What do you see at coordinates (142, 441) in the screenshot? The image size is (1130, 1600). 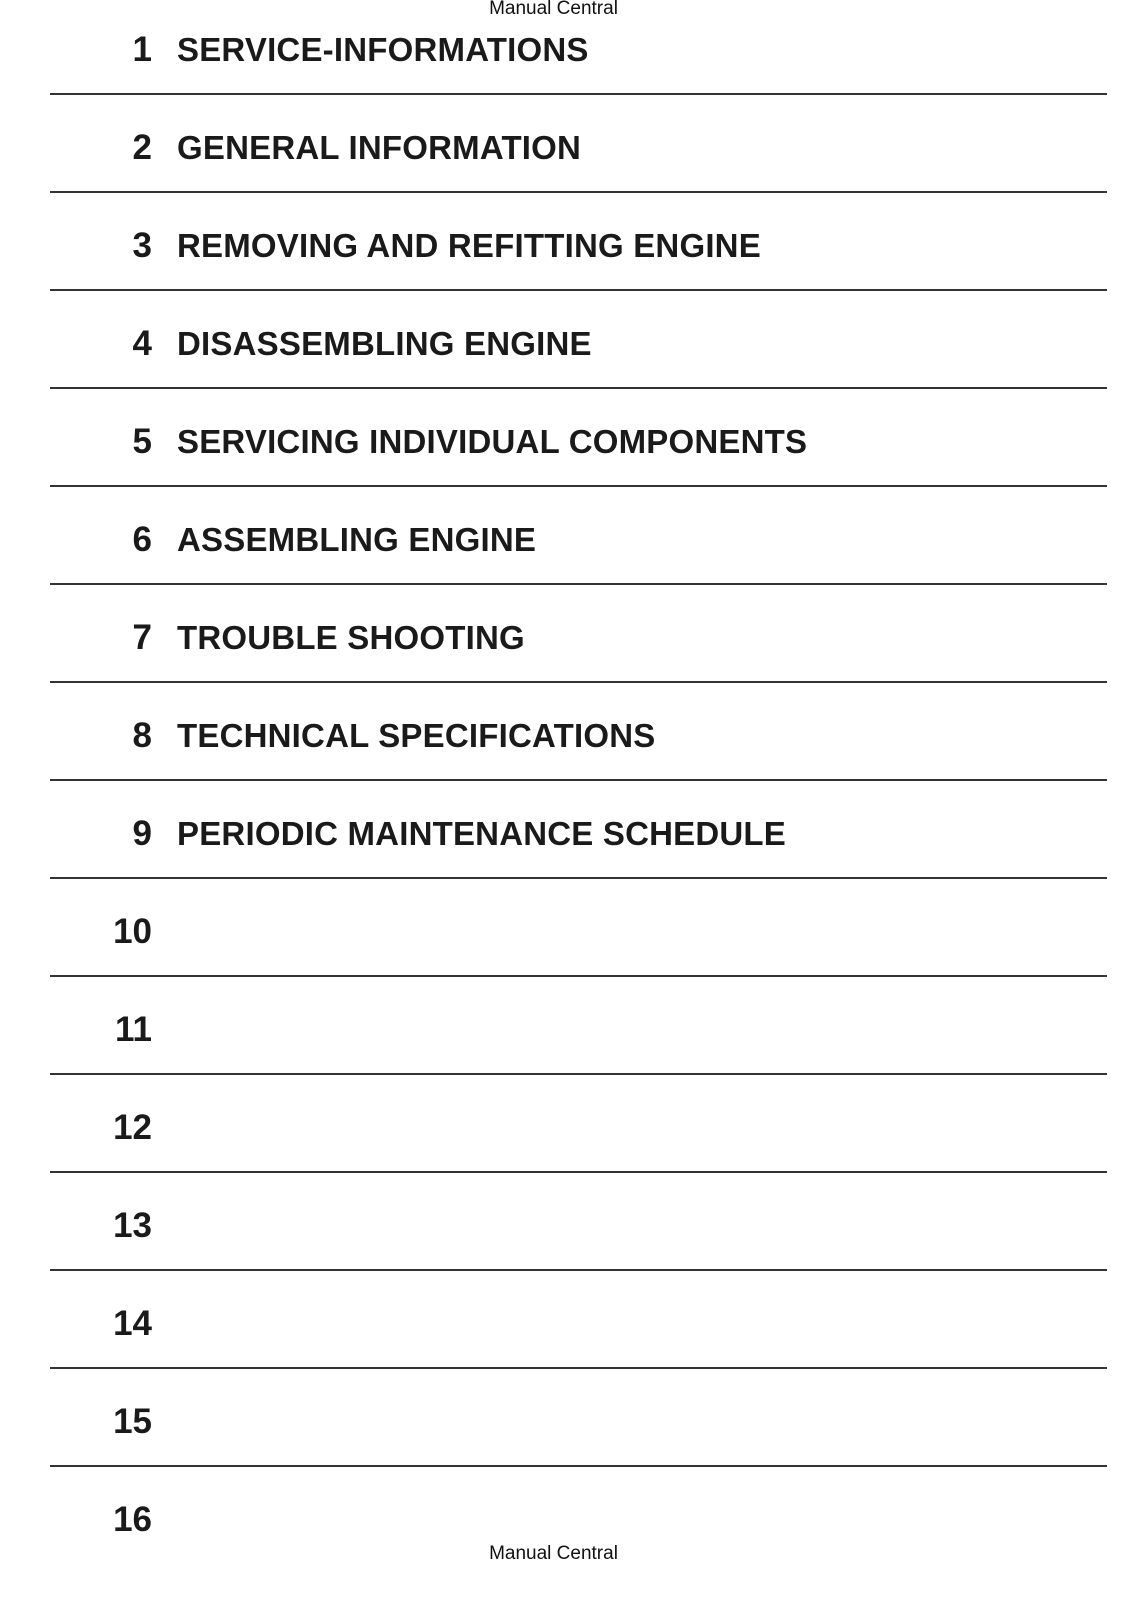 I see `chapter-number: 5` at bounding box center [142, 441].